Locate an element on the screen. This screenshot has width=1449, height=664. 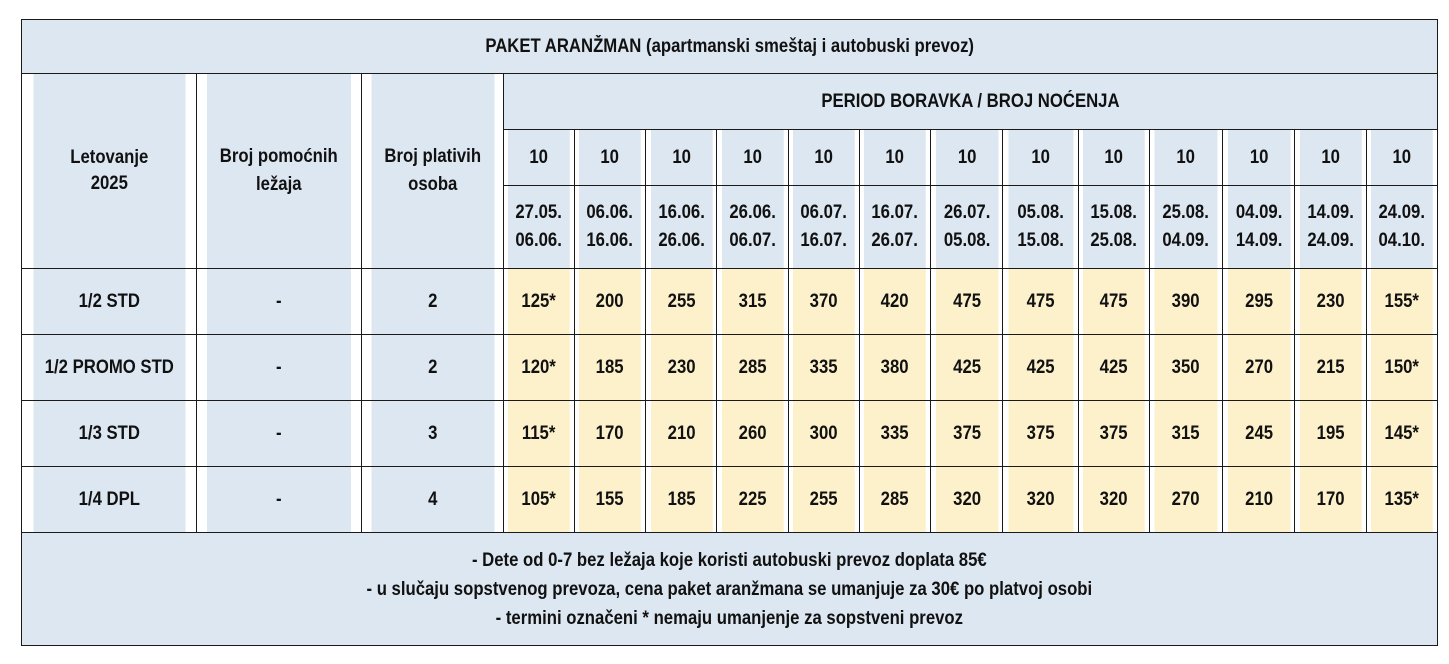
period-to: 04.09. is located at coordinates (1186, 240).